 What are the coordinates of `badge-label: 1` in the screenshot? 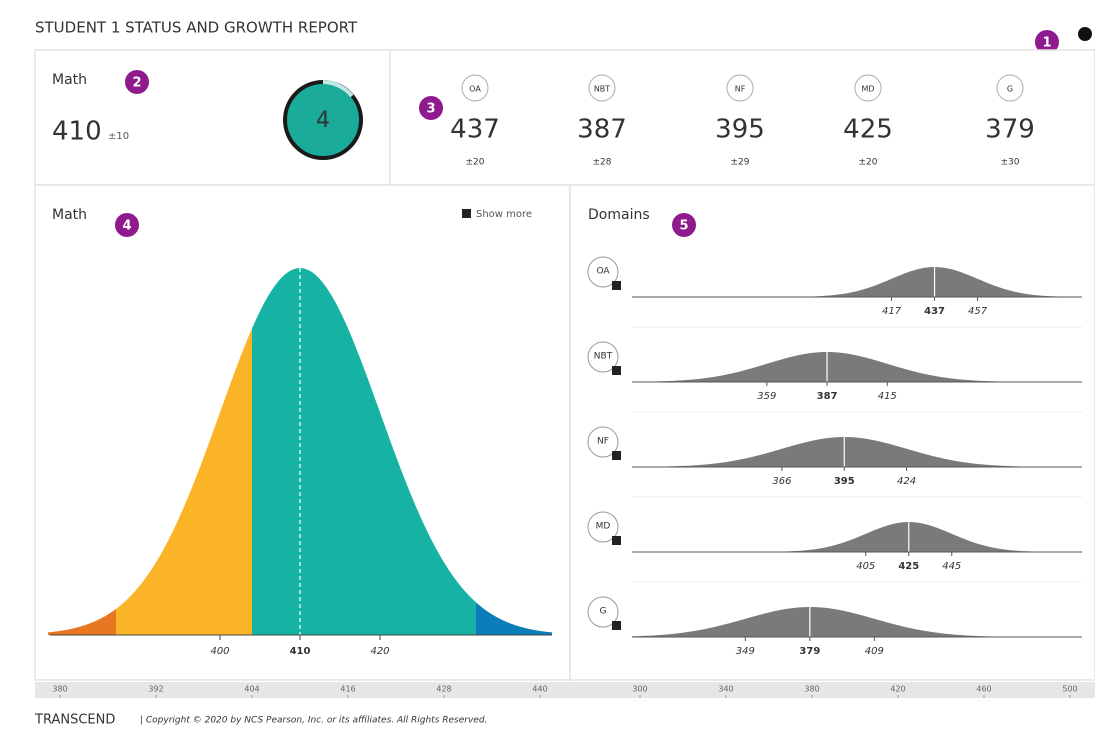 It's located at (1046, 43).